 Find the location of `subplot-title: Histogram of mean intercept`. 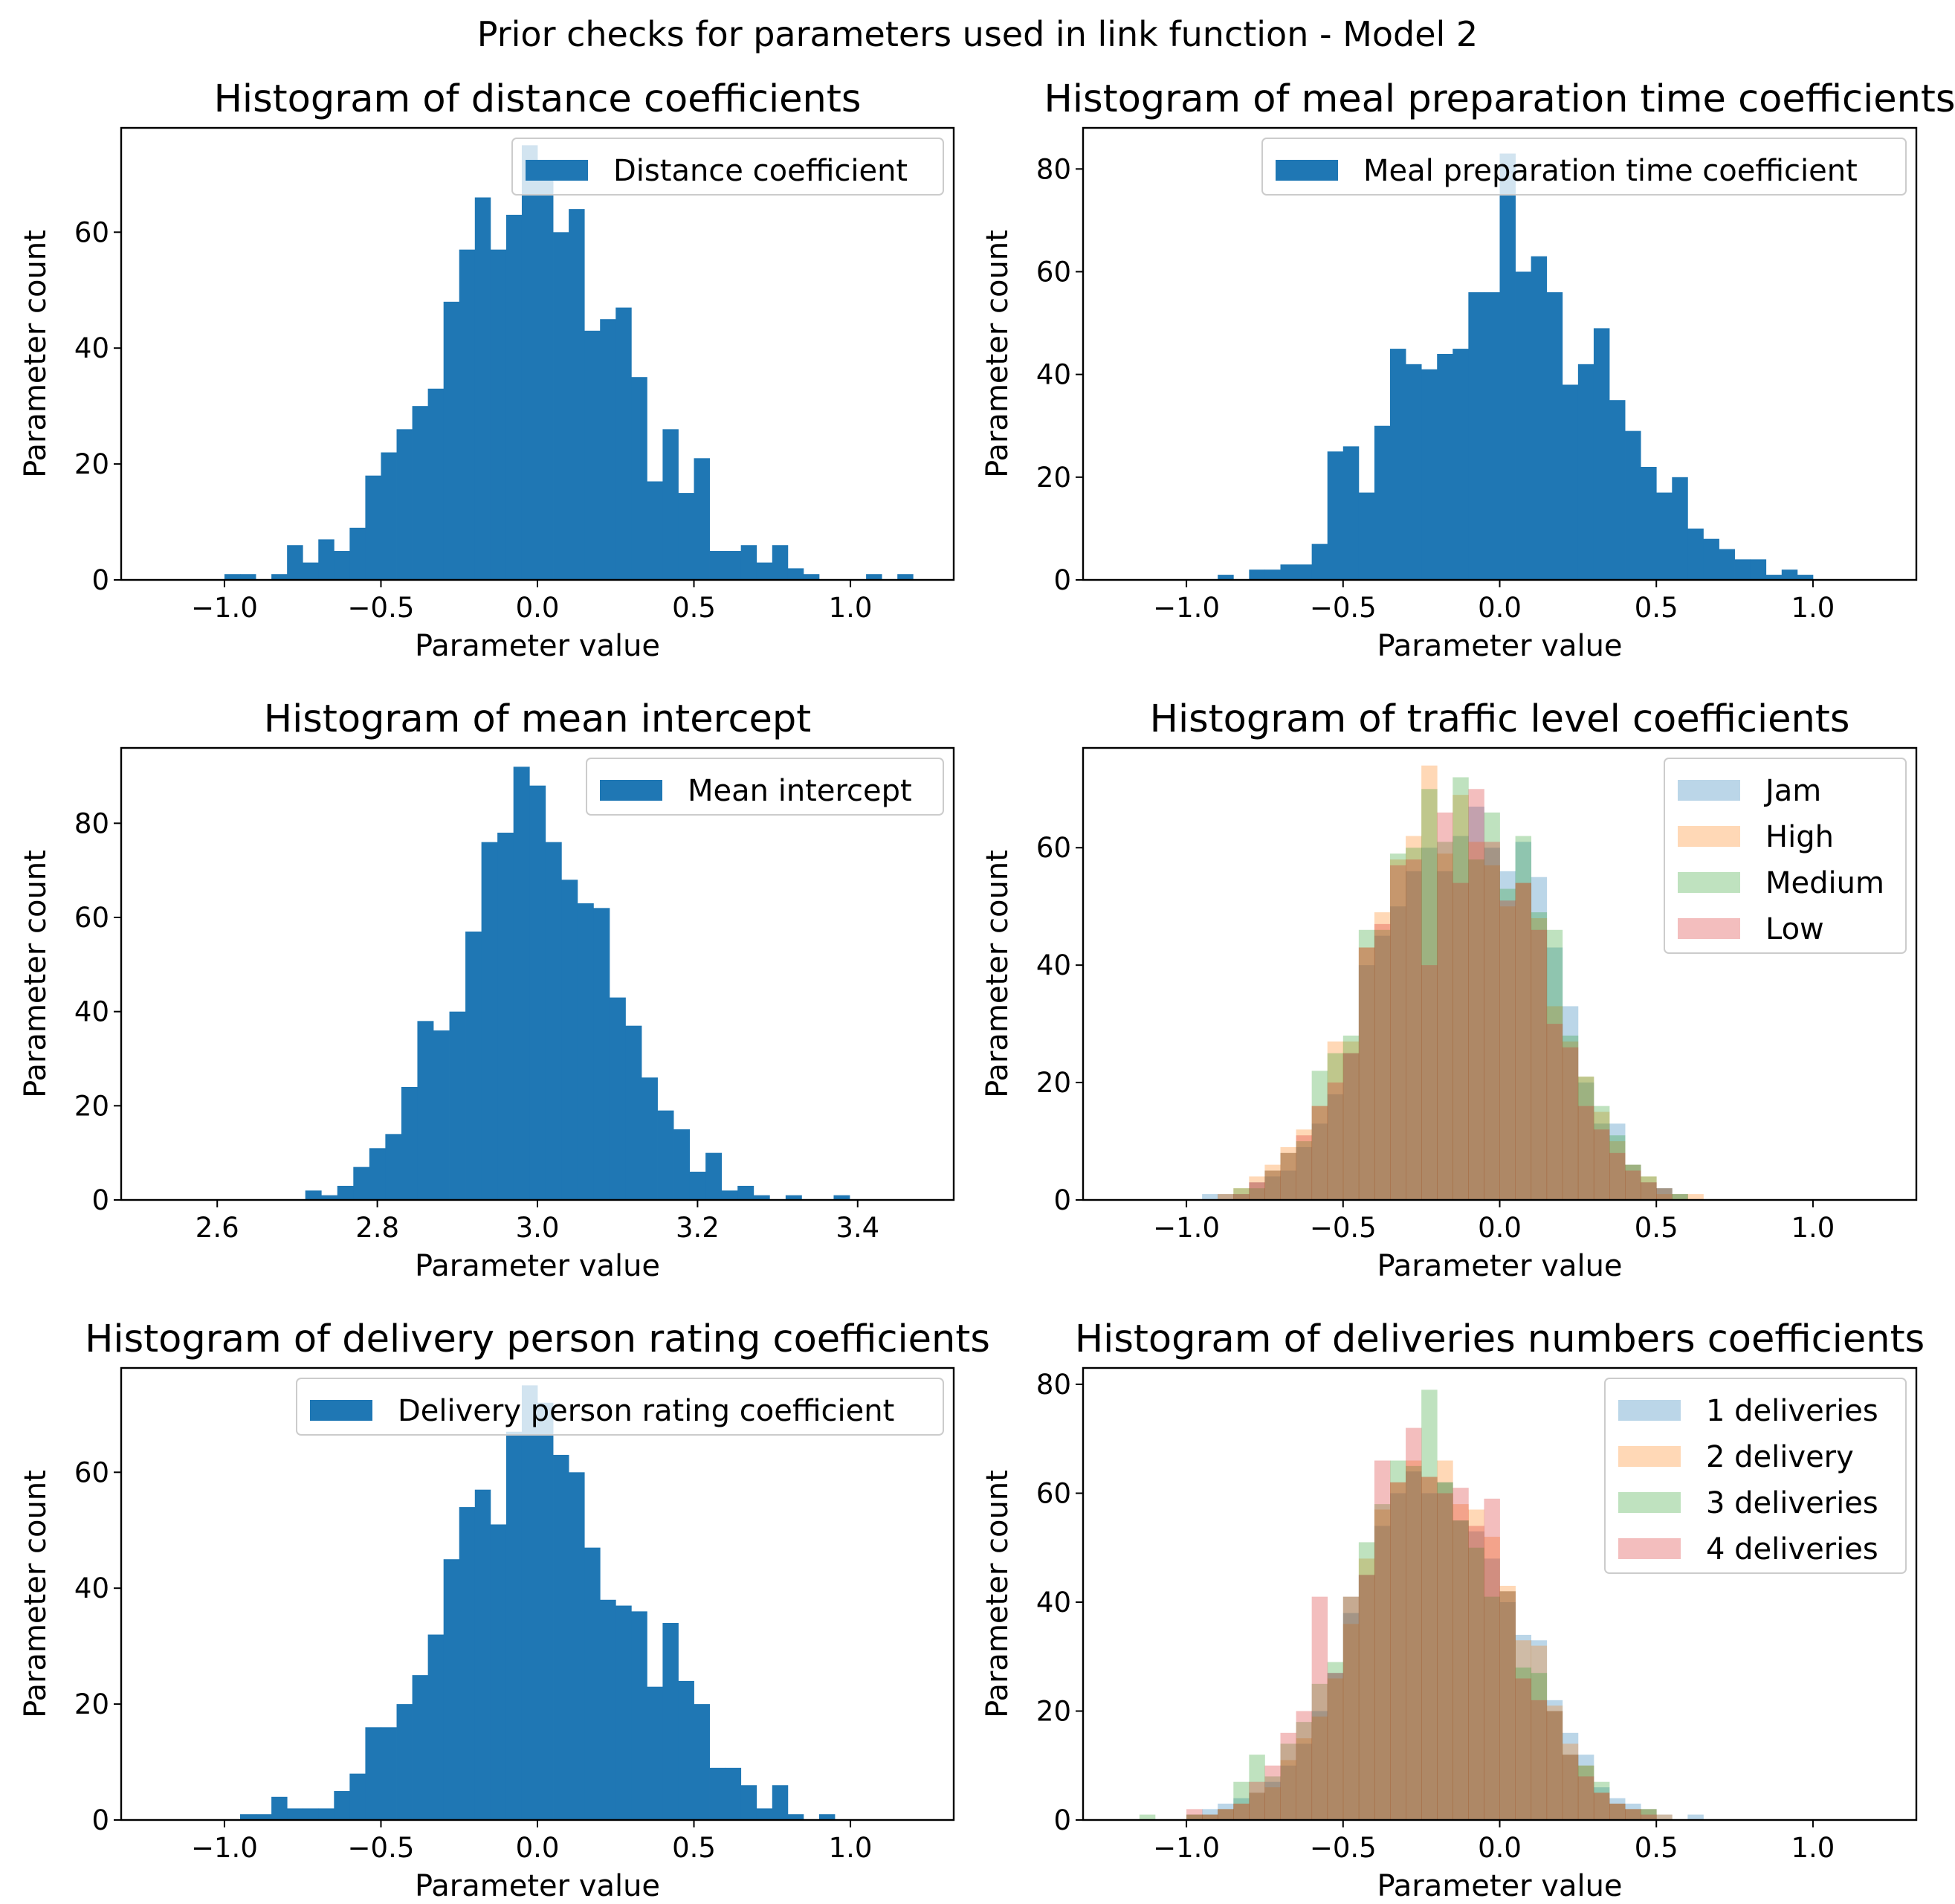

subplot-title: Histogram of mean intercept is located at coordinates (538, 719).